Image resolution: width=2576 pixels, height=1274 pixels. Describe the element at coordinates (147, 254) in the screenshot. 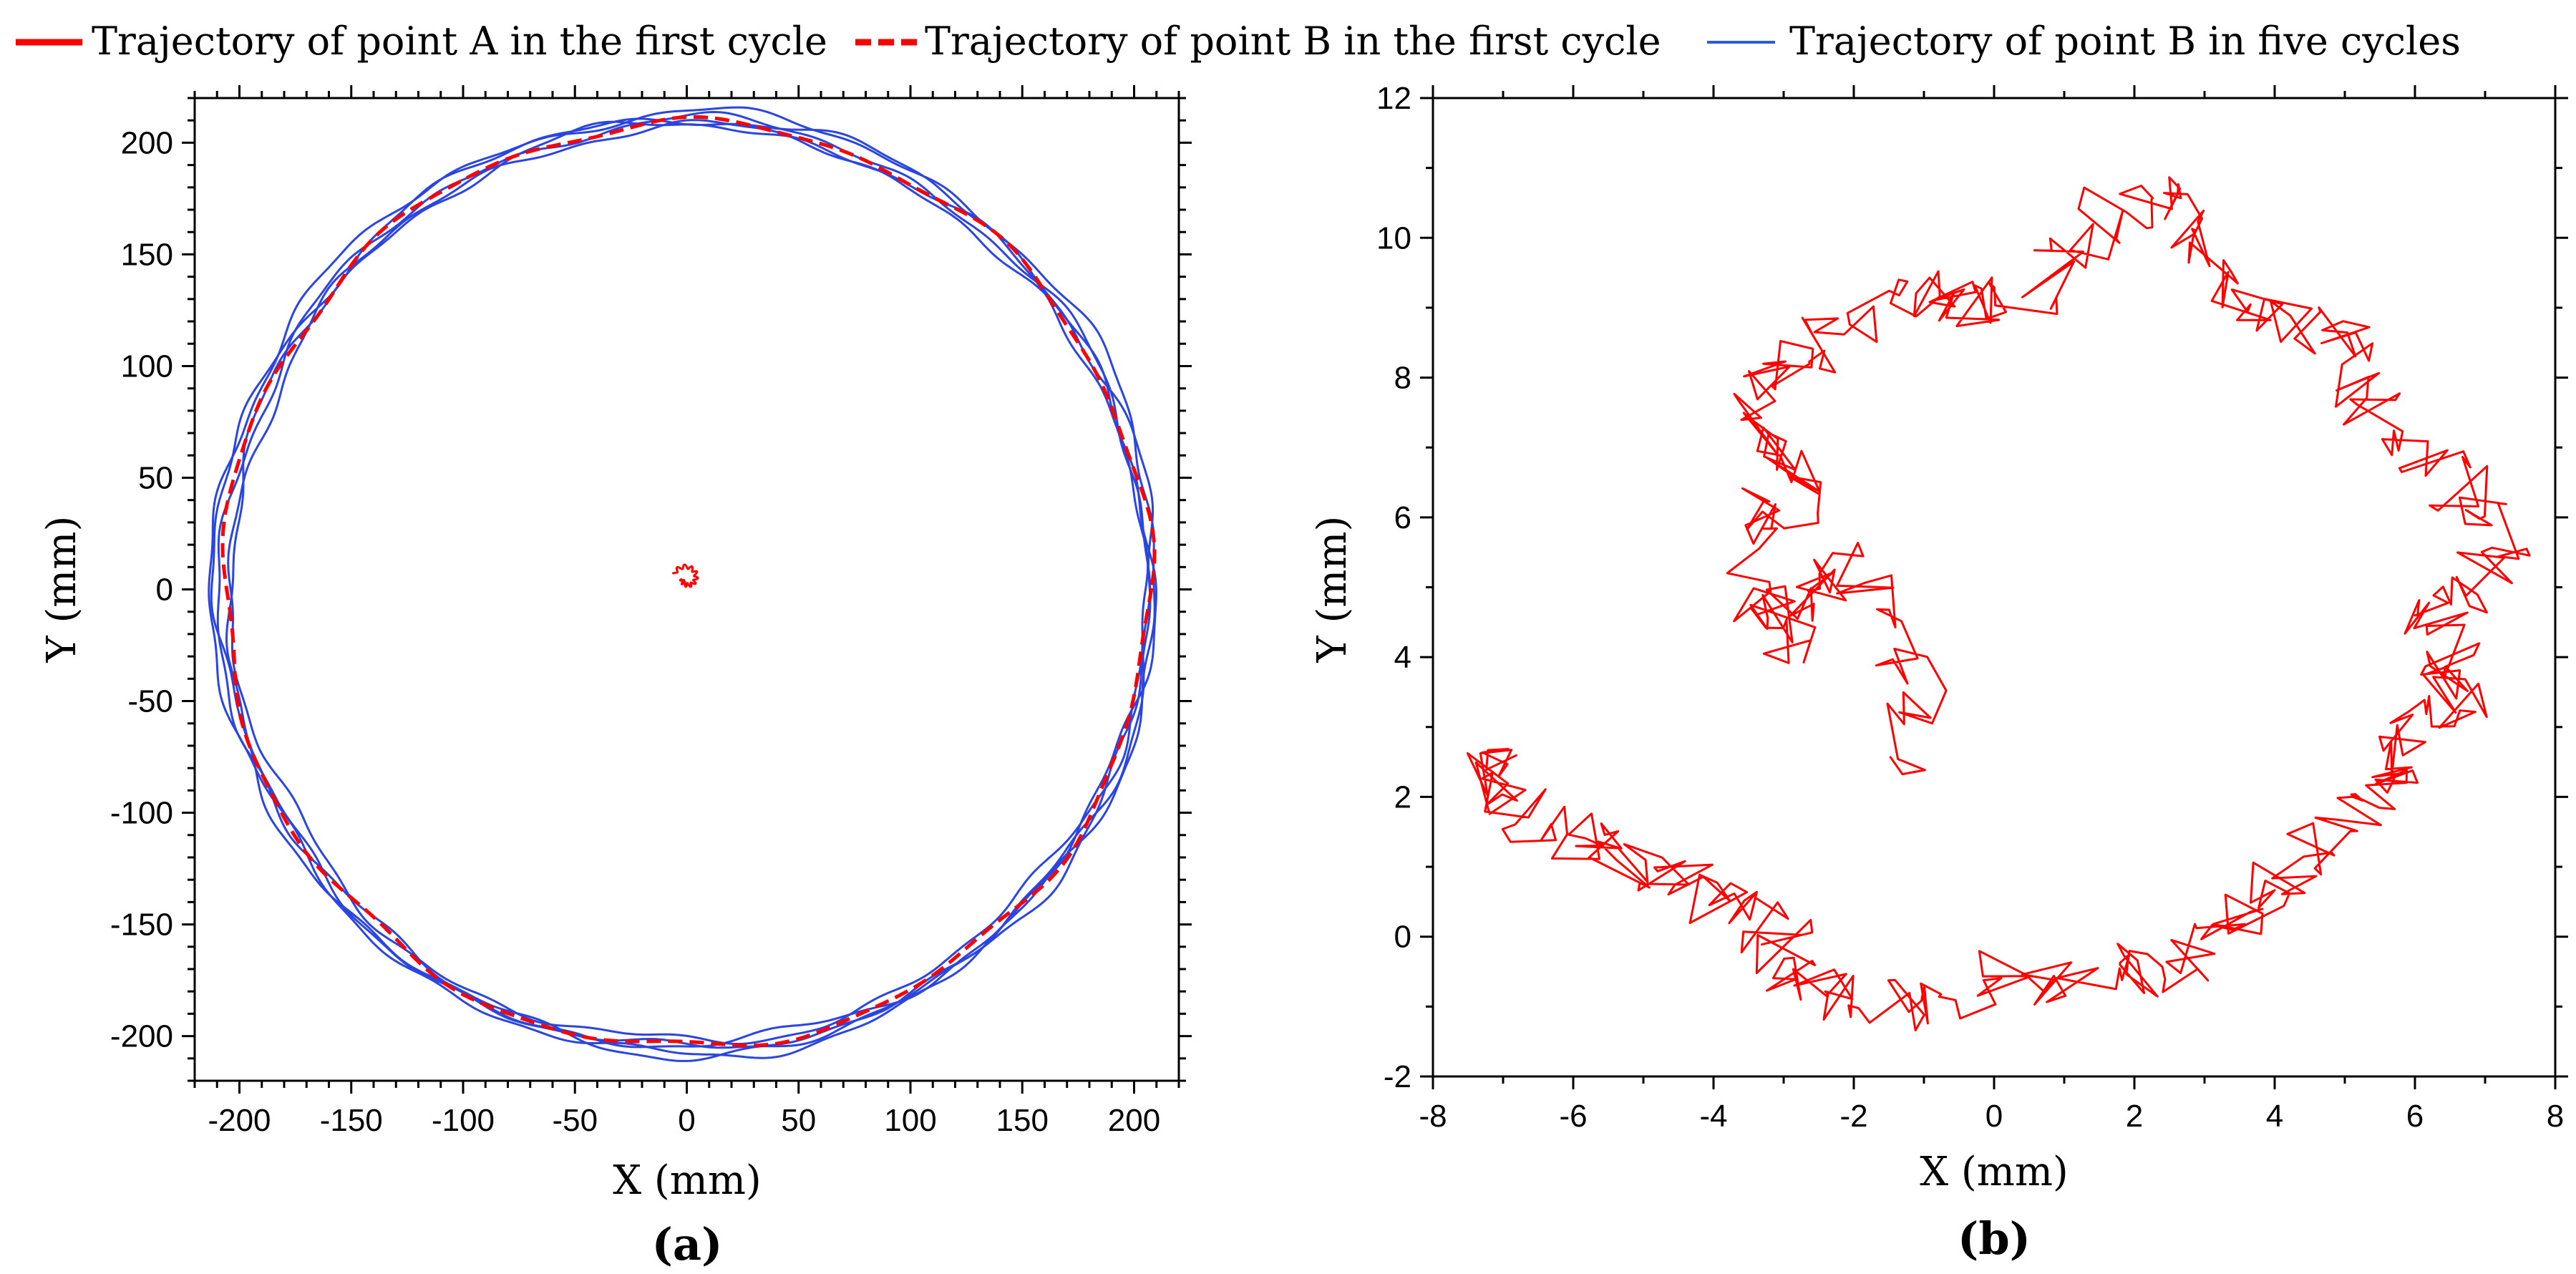

I see `y-tick-label: 150` at that location.